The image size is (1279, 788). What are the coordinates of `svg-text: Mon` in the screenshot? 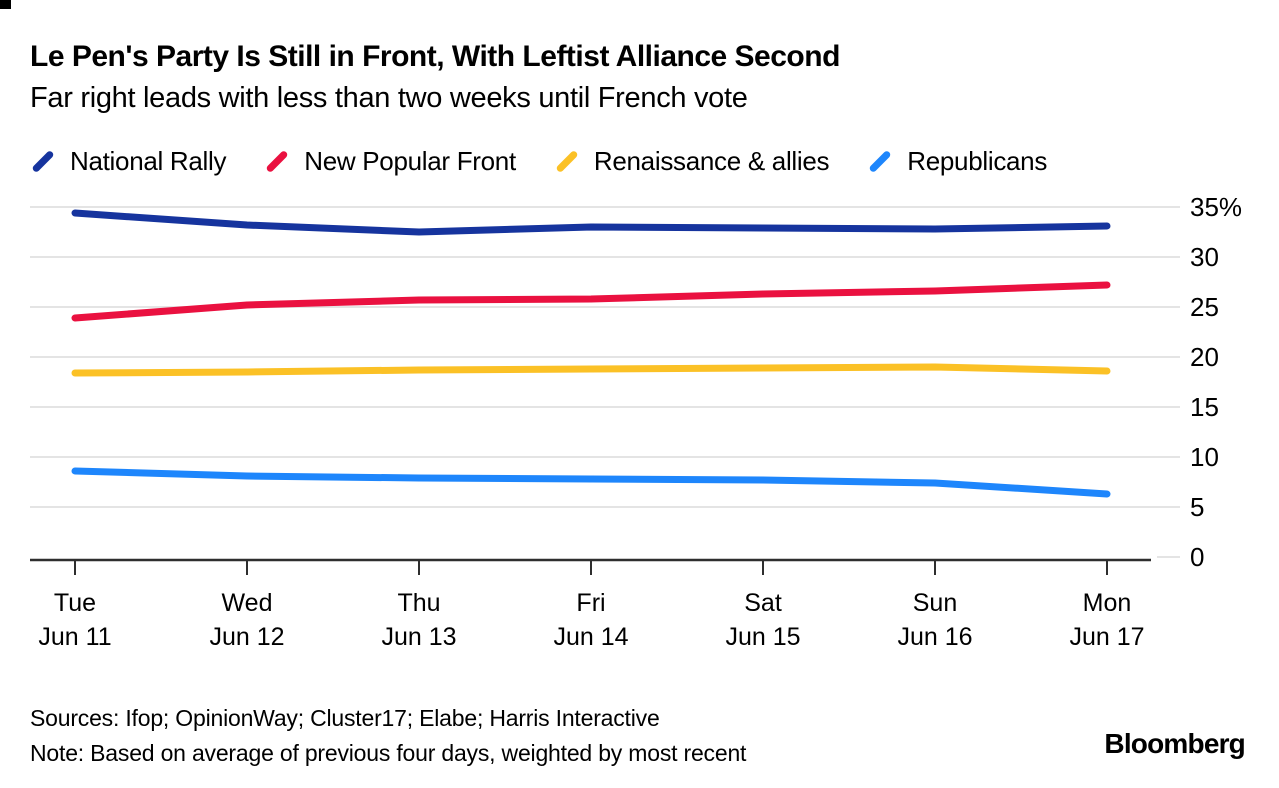 It's located at (1107, 603).